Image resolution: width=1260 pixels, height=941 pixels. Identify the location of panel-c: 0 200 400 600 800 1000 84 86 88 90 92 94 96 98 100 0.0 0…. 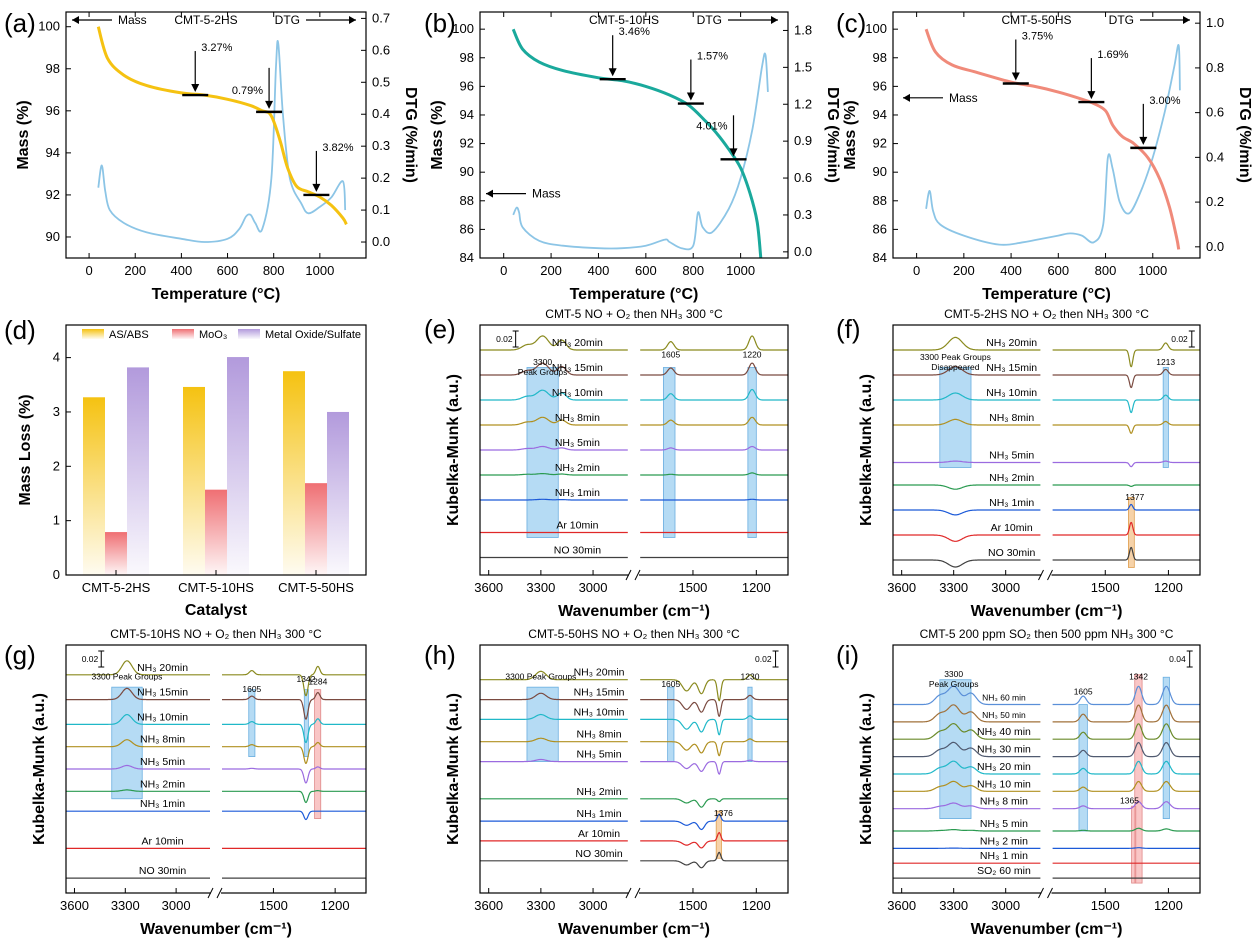
(1044, 155).